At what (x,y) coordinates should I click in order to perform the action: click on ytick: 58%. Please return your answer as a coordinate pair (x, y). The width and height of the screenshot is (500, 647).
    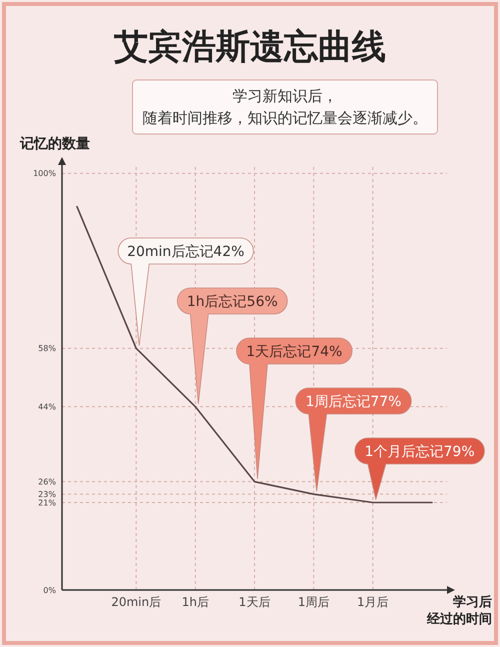
    Looking at the image, I should click on (47, 349).